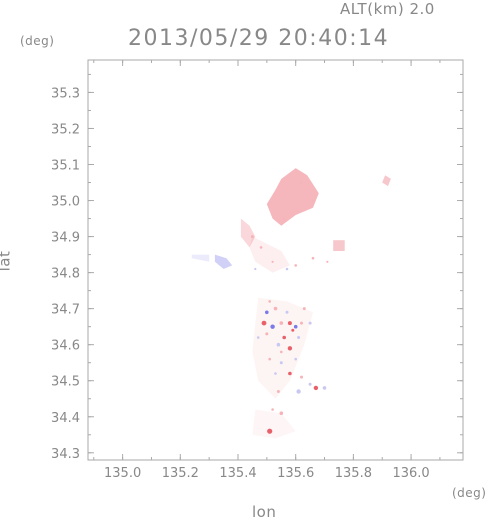 This screenshot has width=491, height=521. Describe the element at coordinates (65, 310) in the screenshot. I see `y-tick-label: 34.7` at that location.